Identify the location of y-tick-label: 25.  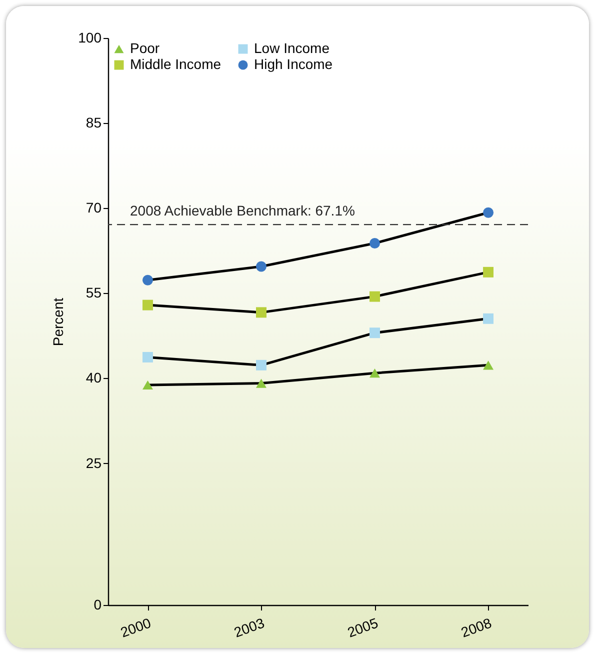
(94, 462).